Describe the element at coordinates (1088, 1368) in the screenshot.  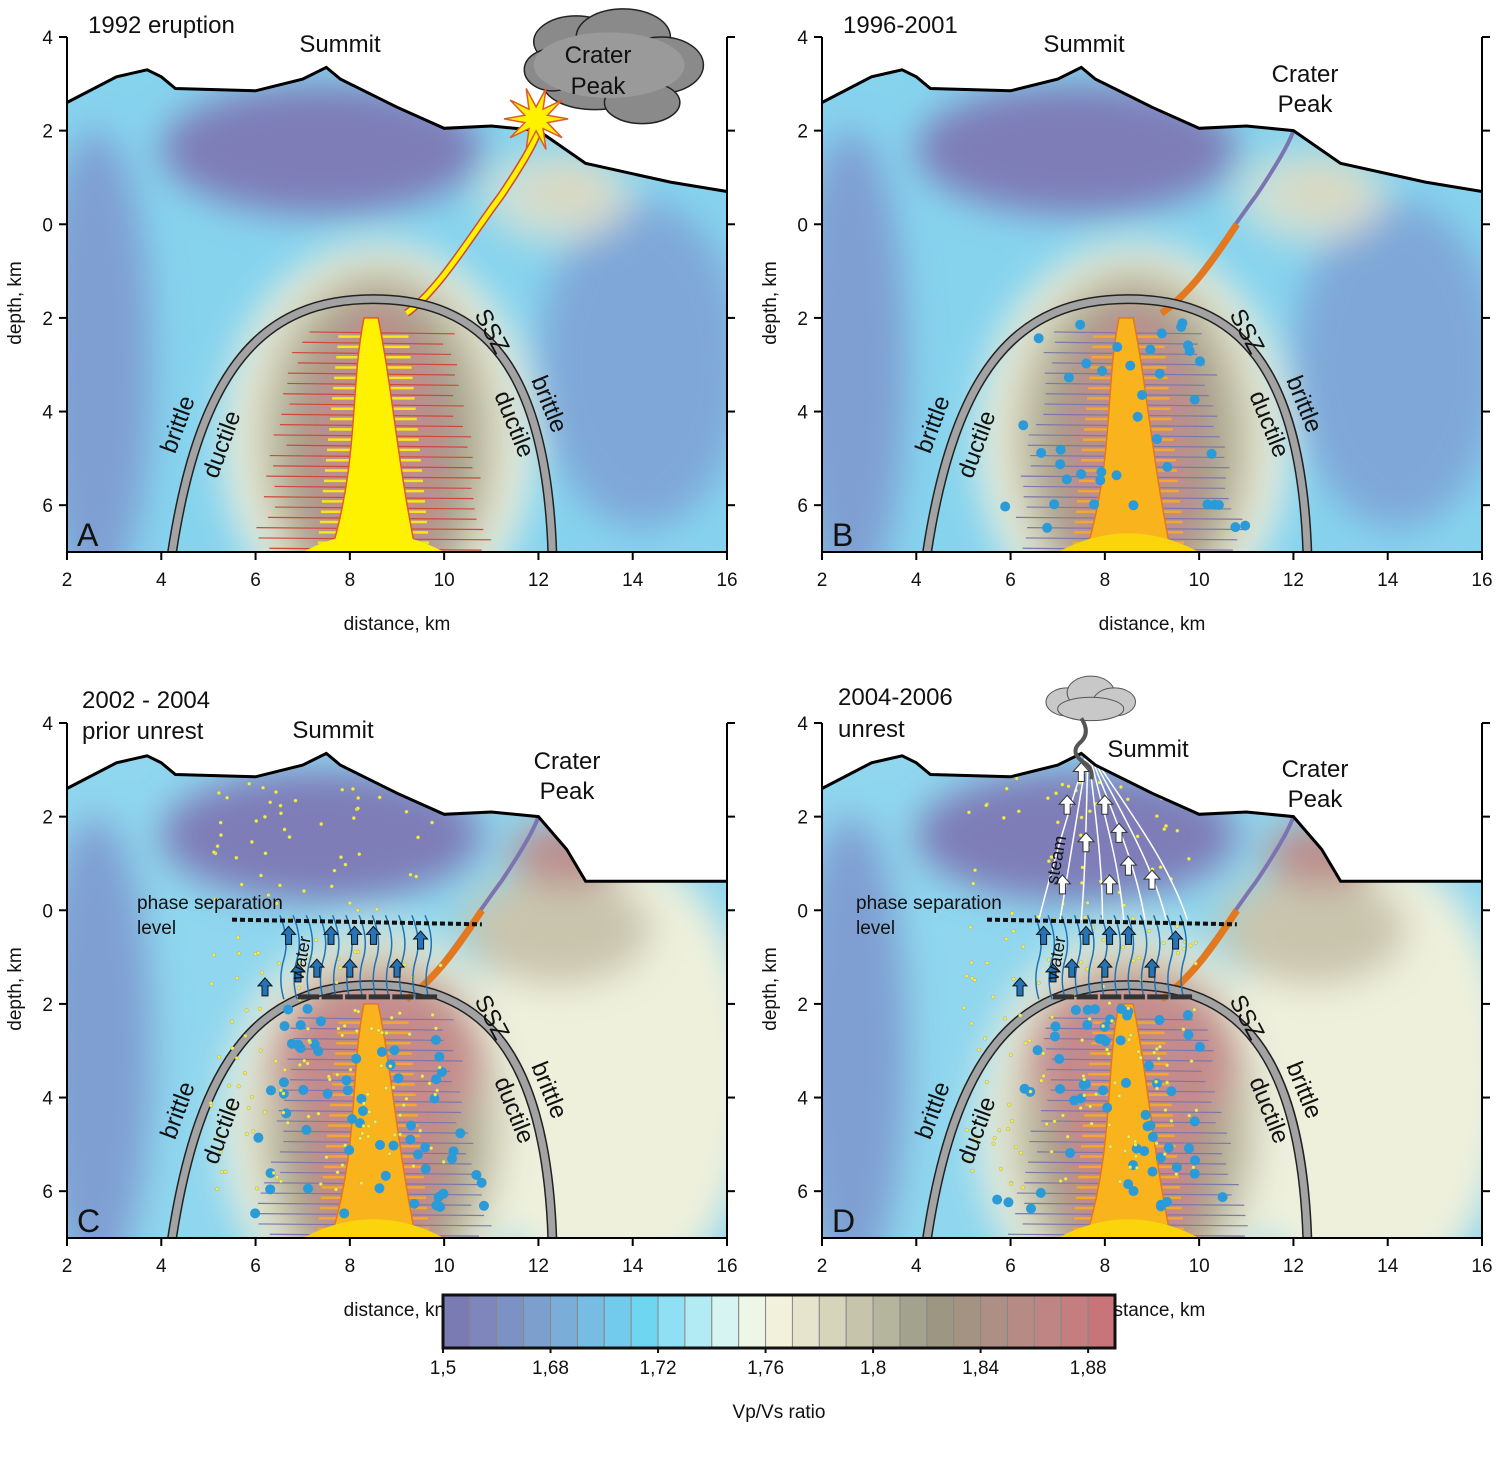
I see `colorbar-tick-label: 1,88` at that location.